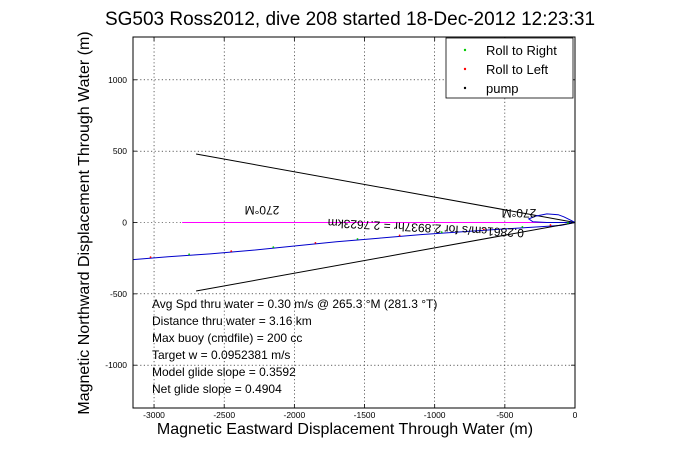 This screenshot has height=454, width=681. I want to click on track-line, so click(354, 241).